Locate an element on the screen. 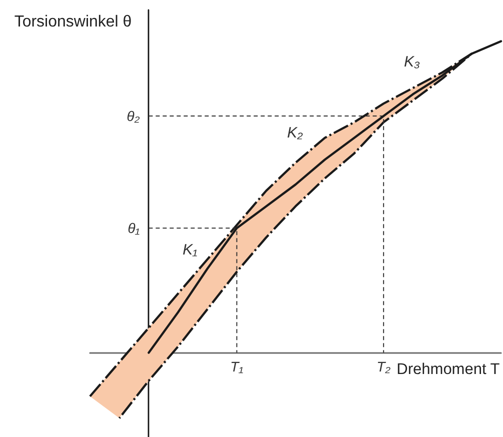 The width and height of the screenshot is (503, 437). x-tick-label: T₁ is located at coordinates (237, 366).